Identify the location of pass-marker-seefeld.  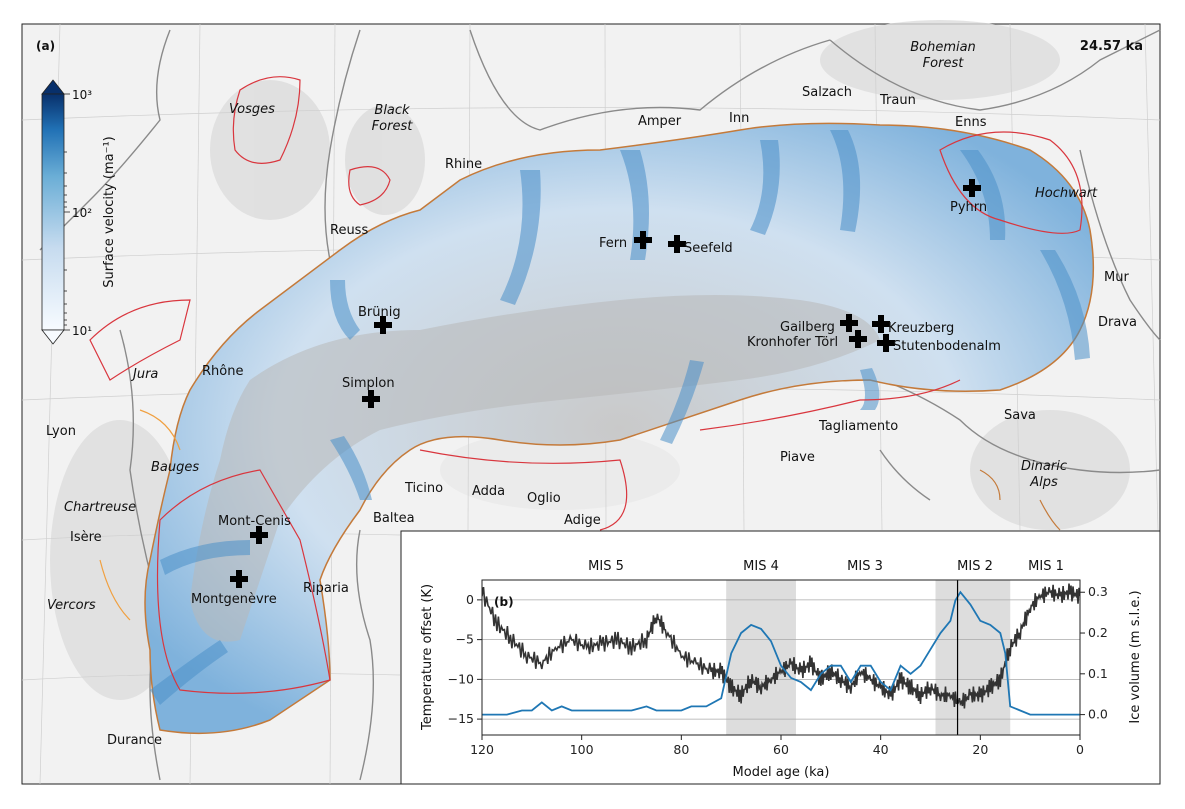
(677, 244).